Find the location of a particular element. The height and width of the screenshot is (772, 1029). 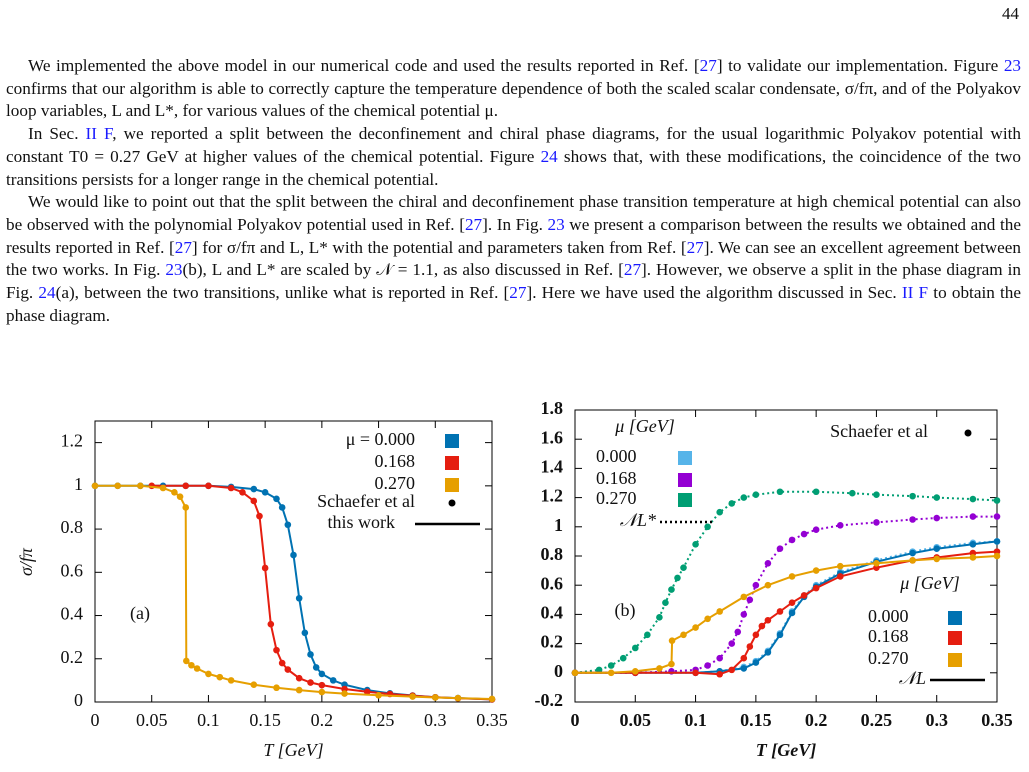

x-tick-label: 0.2 is located at coordinates (322, 720).